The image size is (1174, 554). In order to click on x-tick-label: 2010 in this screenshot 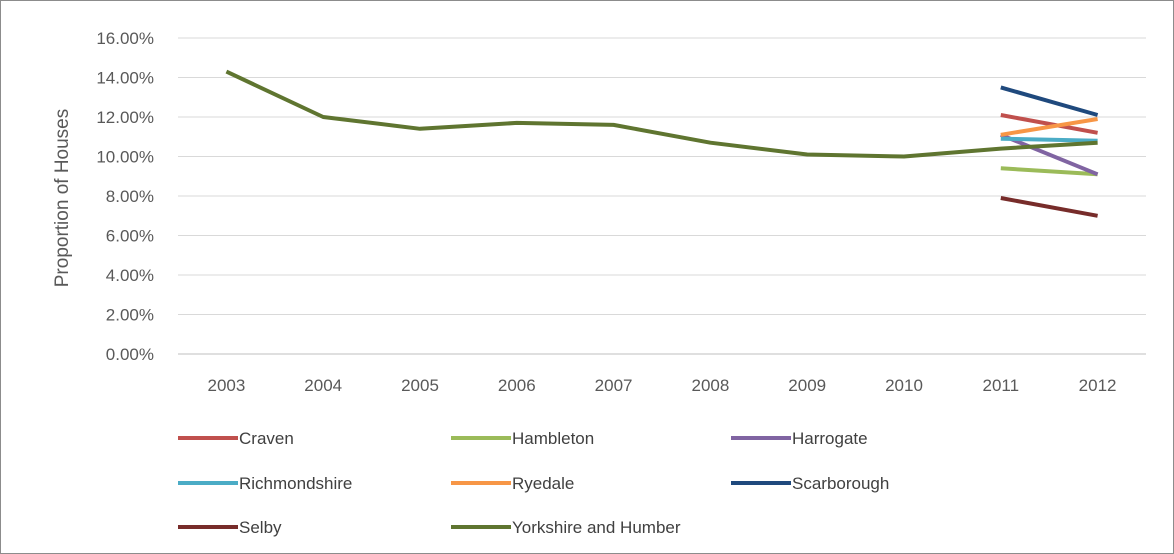, I will do `click(904, 385)`.